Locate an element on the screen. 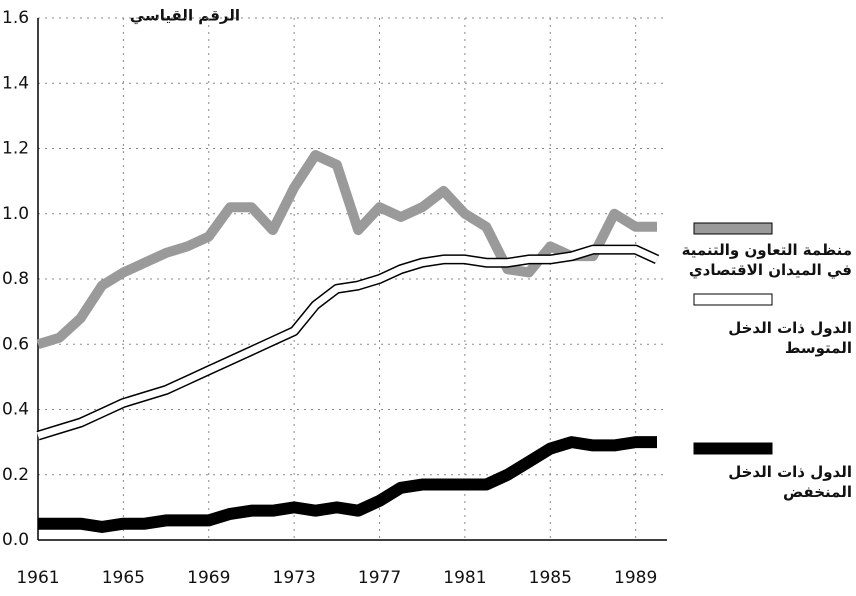 The width and height of the screenshot is (856, 596). x-tick-label: 1989 is located at coordinates (635, 578).